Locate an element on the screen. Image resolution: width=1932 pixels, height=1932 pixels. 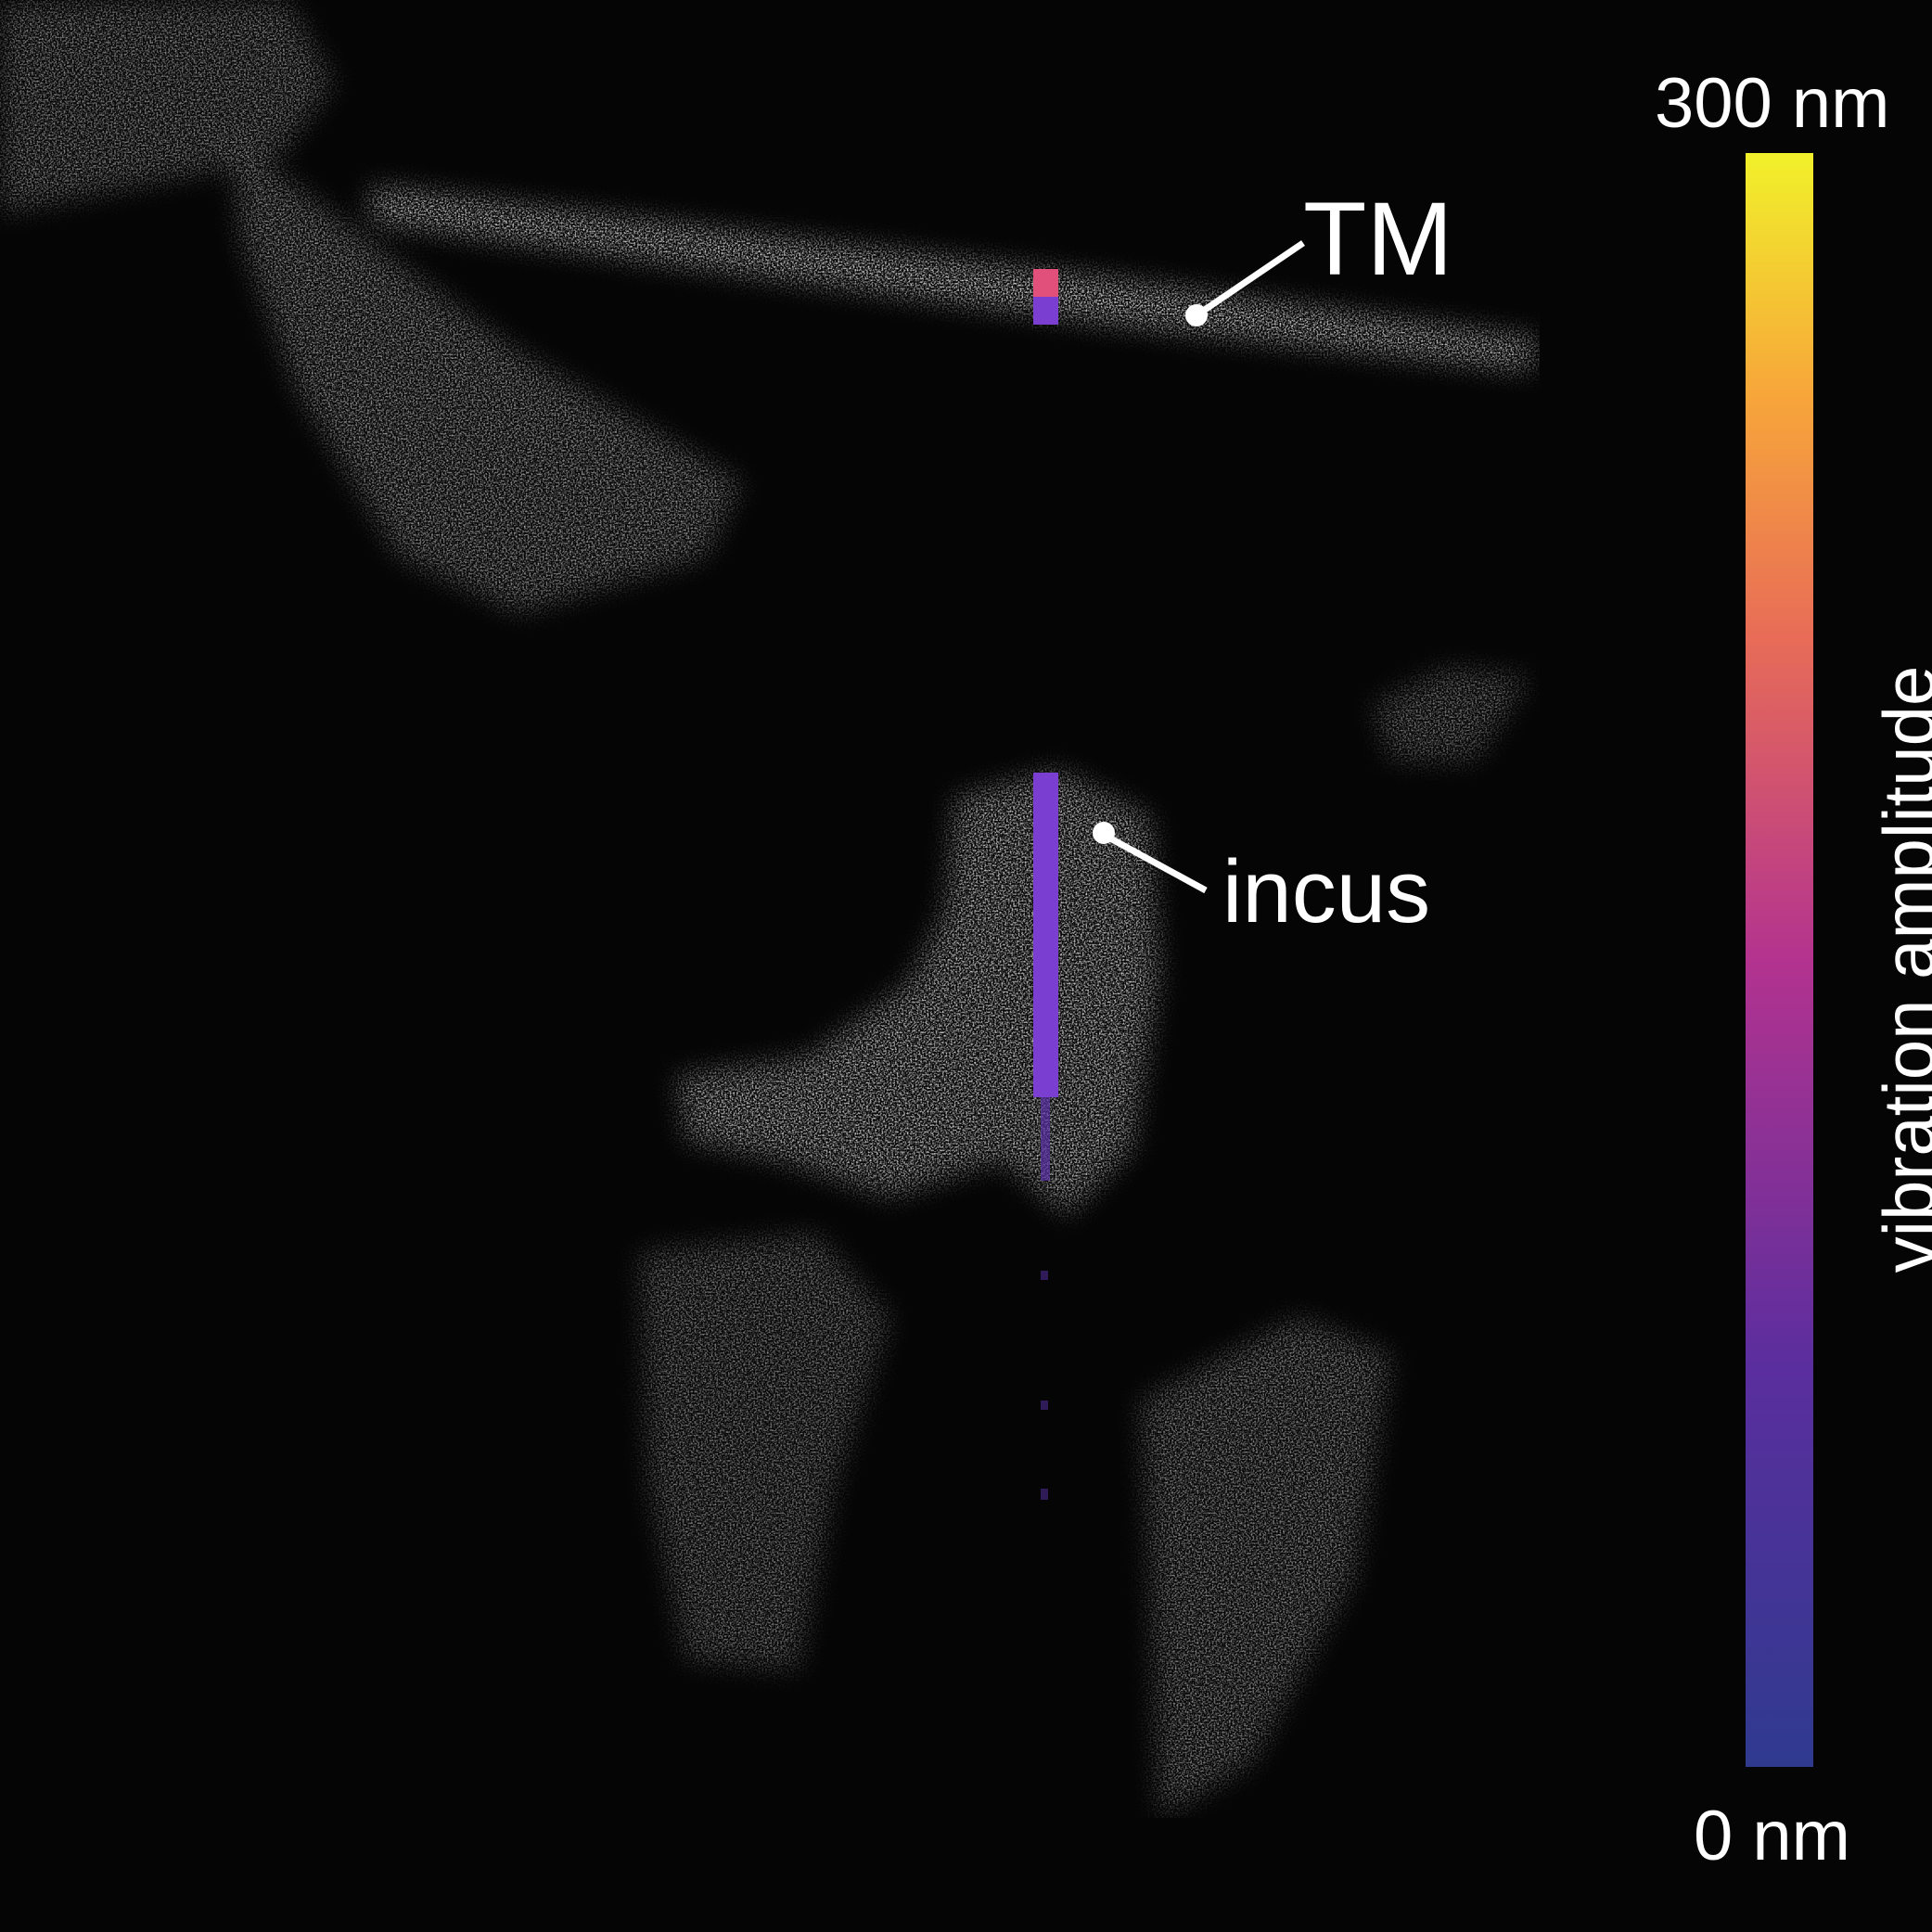
tm-pointer-dot is located at coordinates (1196, 315).